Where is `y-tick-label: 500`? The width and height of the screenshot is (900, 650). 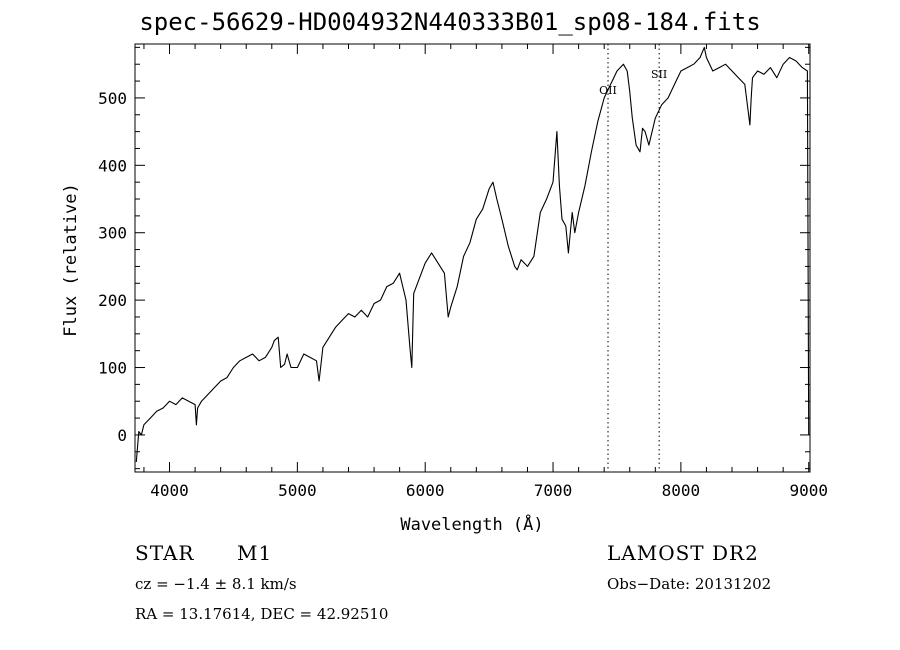
y-tick-label: 500 is located at coordinates (112, 98).